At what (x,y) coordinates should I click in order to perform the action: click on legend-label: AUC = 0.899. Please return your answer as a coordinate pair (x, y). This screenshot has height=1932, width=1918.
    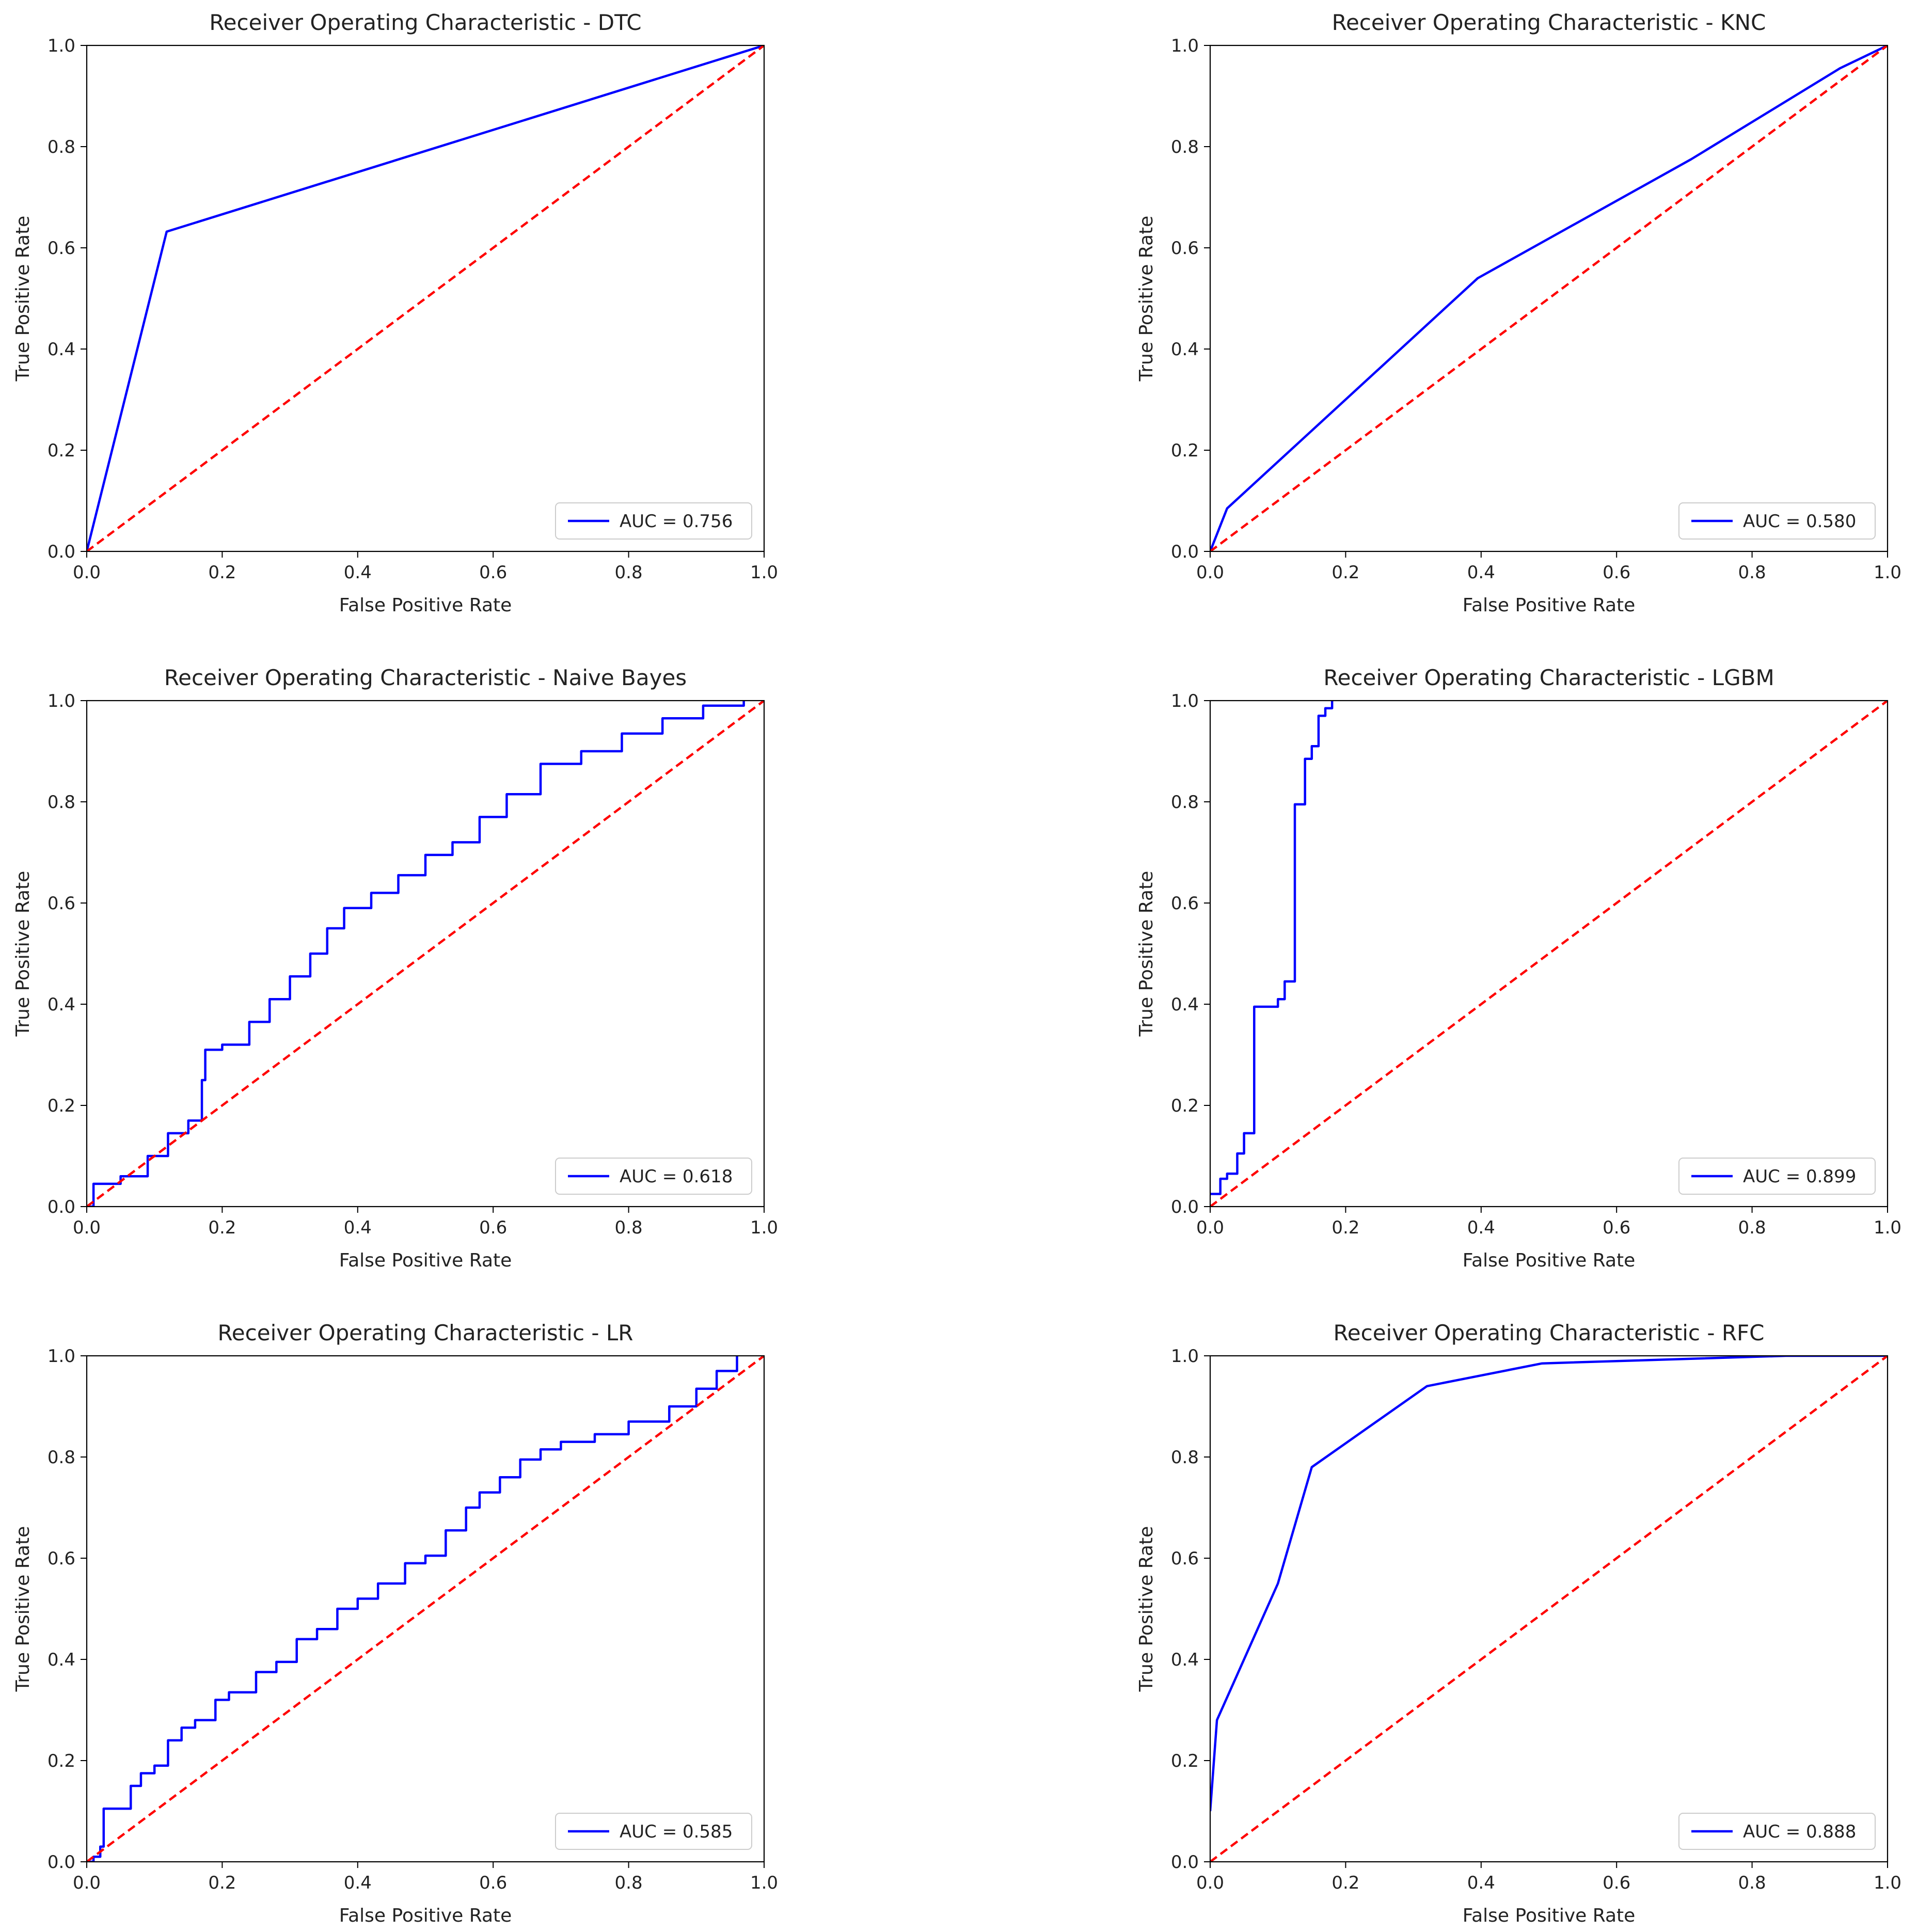
    Looking at the image, I should click on (1799, 1176).